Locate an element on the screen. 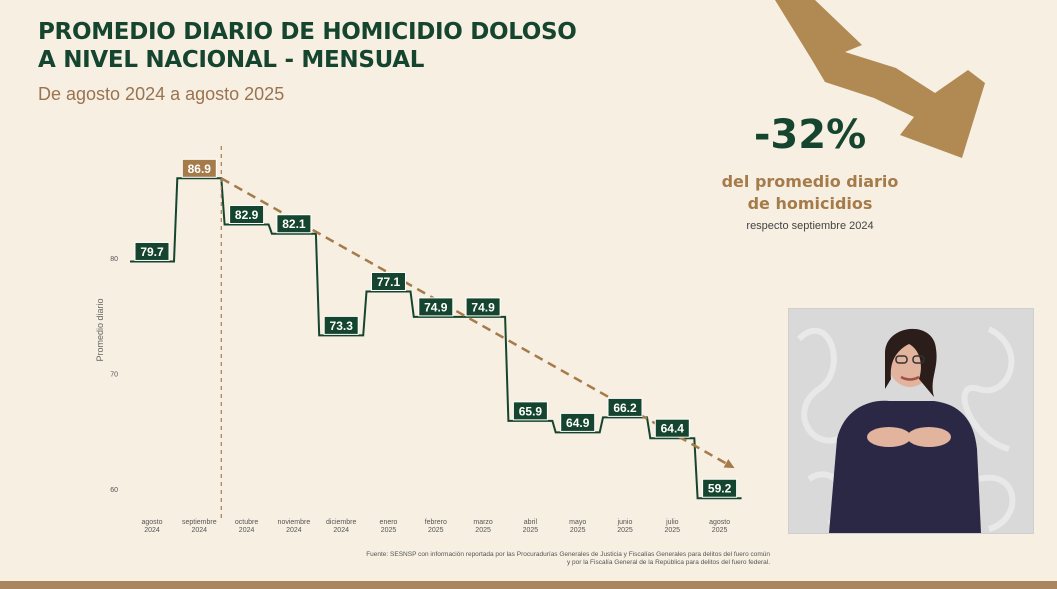 This screenshot has width=1057, height=589. data-label: 73.3 is located at coordinates (342, 326).